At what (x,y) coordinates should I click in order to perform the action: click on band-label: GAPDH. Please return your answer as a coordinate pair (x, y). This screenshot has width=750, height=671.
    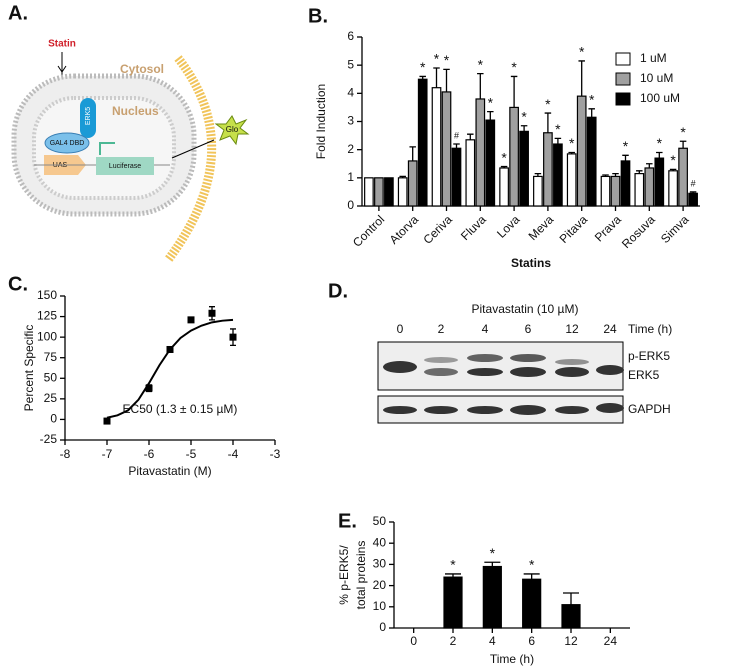
    Looking at the image, I should click on (649, 409).